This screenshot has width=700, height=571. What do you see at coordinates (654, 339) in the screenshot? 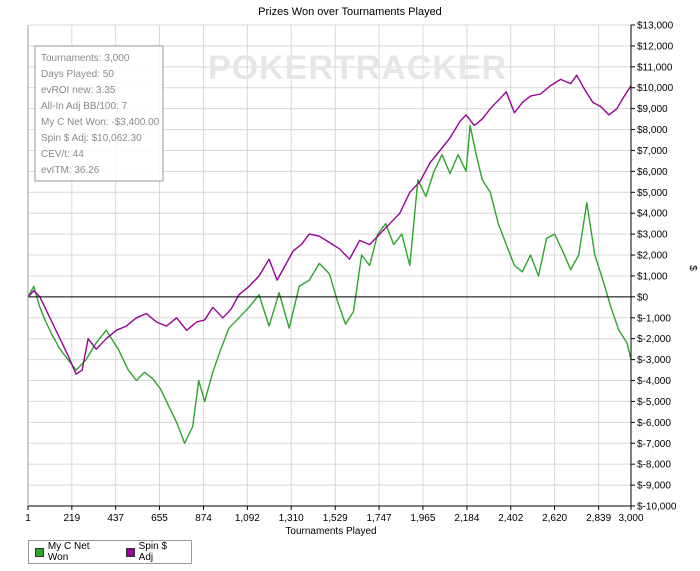
I see `y-tick-label: $-2,000` at bounding box center [654, 339].